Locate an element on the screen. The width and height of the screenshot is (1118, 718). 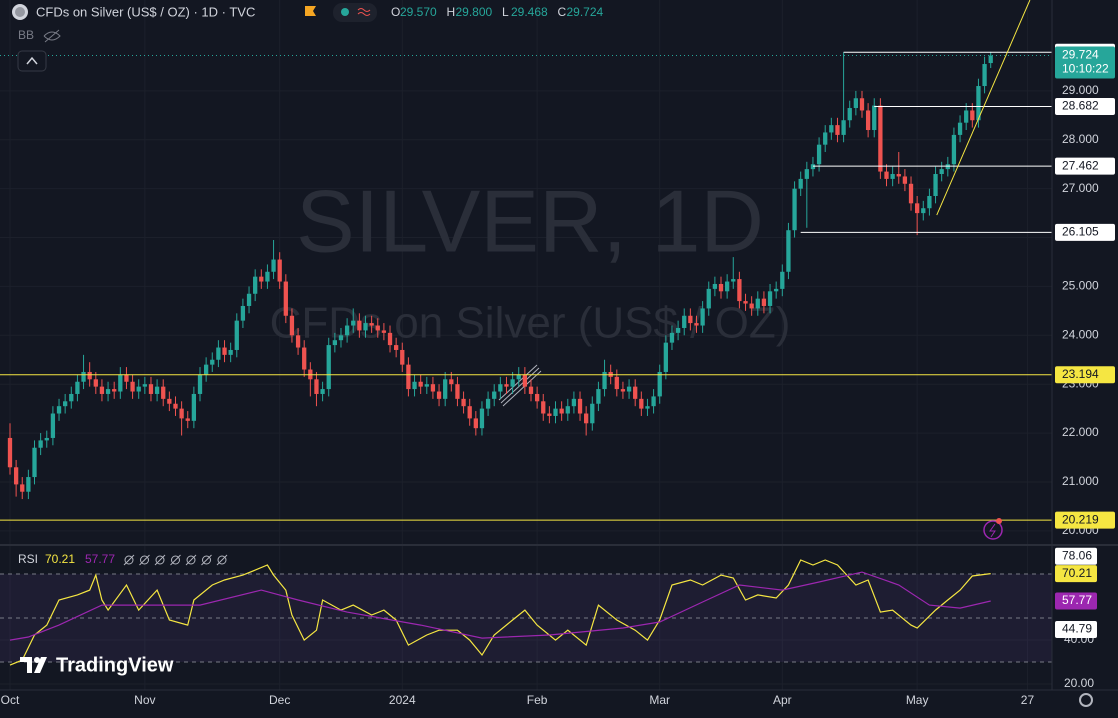
ohlc-value: 29.724 is located at coordinates (585, 12).